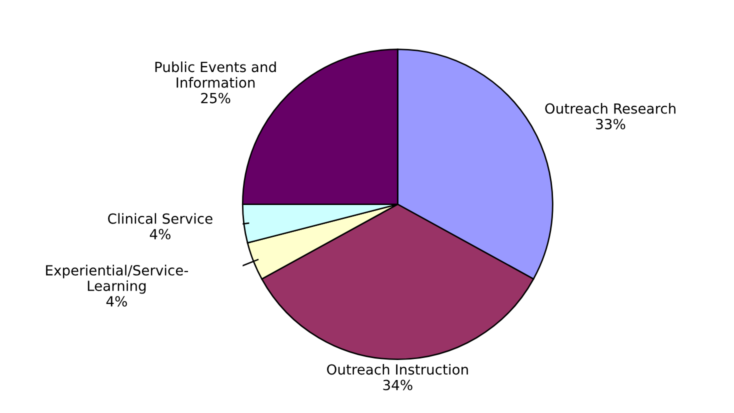 This screenshot has width=734, height=413. I want to click on slice-label: Public Events and Information, so click(215, 74).